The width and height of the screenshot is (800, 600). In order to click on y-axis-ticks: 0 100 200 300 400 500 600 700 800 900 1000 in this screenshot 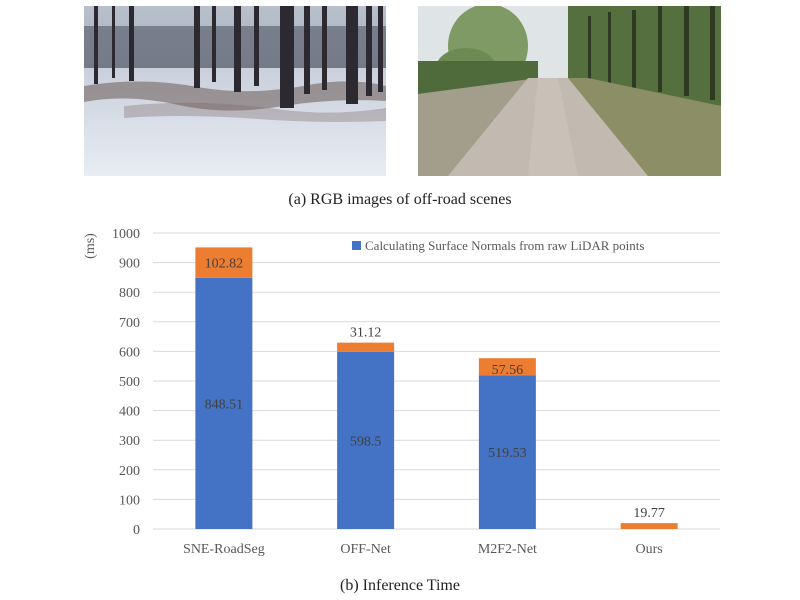, I will do `click(126, 382)`.